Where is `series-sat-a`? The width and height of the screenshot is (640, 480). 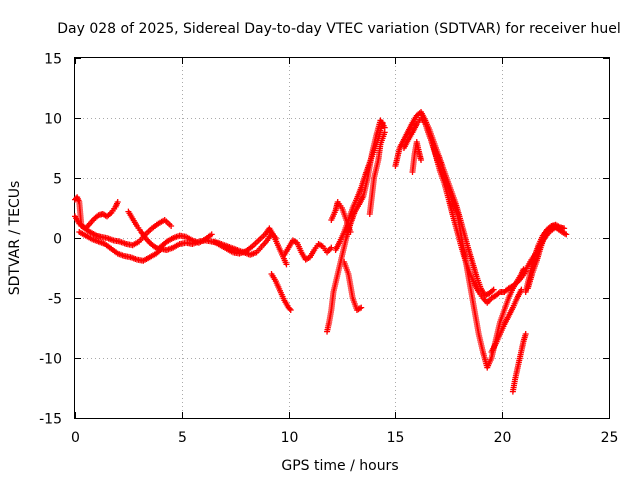 series-sat-a is located at coordinates (123, 231).